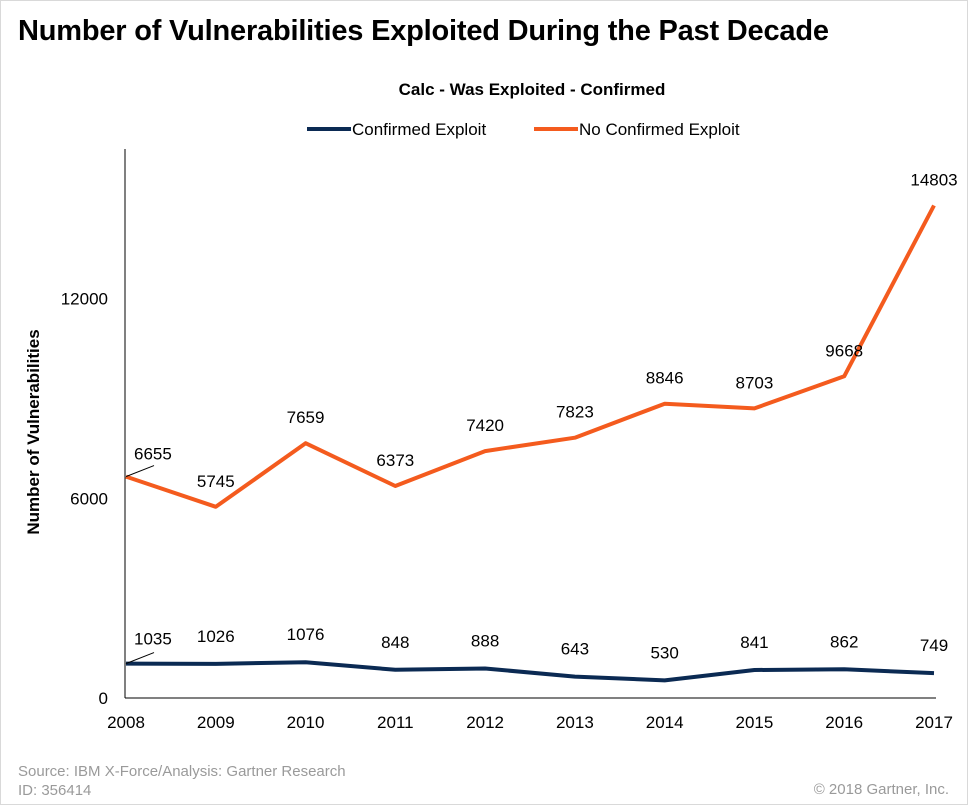  I want to click on y-axis-label: Number of Vulnerabilities, so click(33, 431).